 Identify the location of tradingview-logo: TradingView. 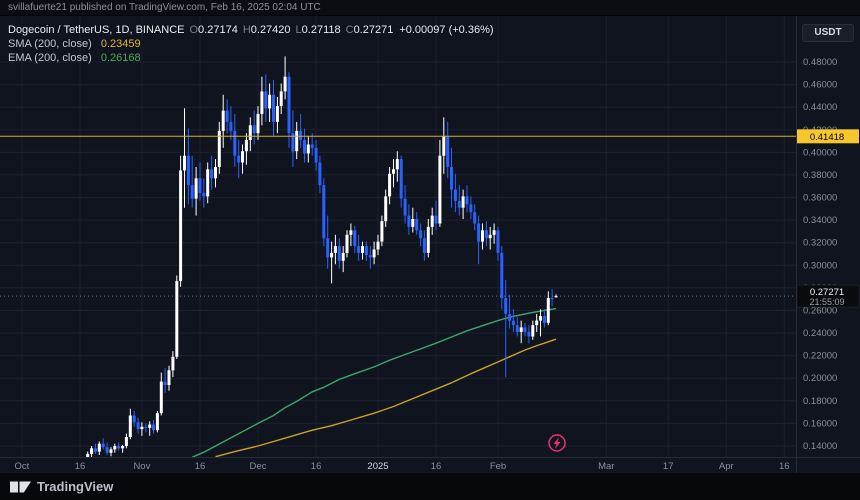
(61, 486).